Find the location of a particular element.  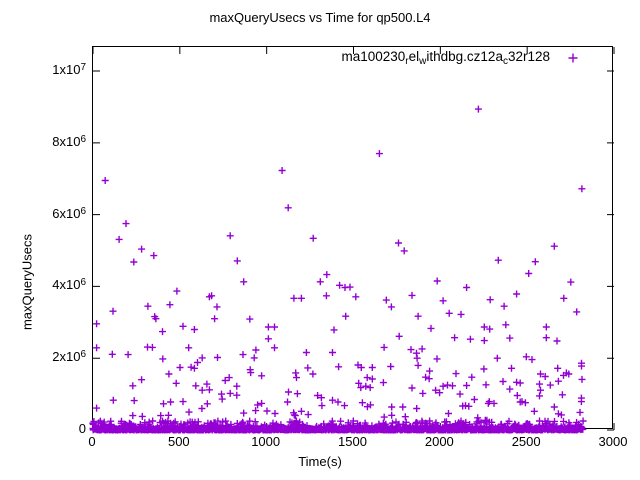

chart-title: maxQueryUsecs vs Time for qp500.L4 is located at coordinates (320, 17).